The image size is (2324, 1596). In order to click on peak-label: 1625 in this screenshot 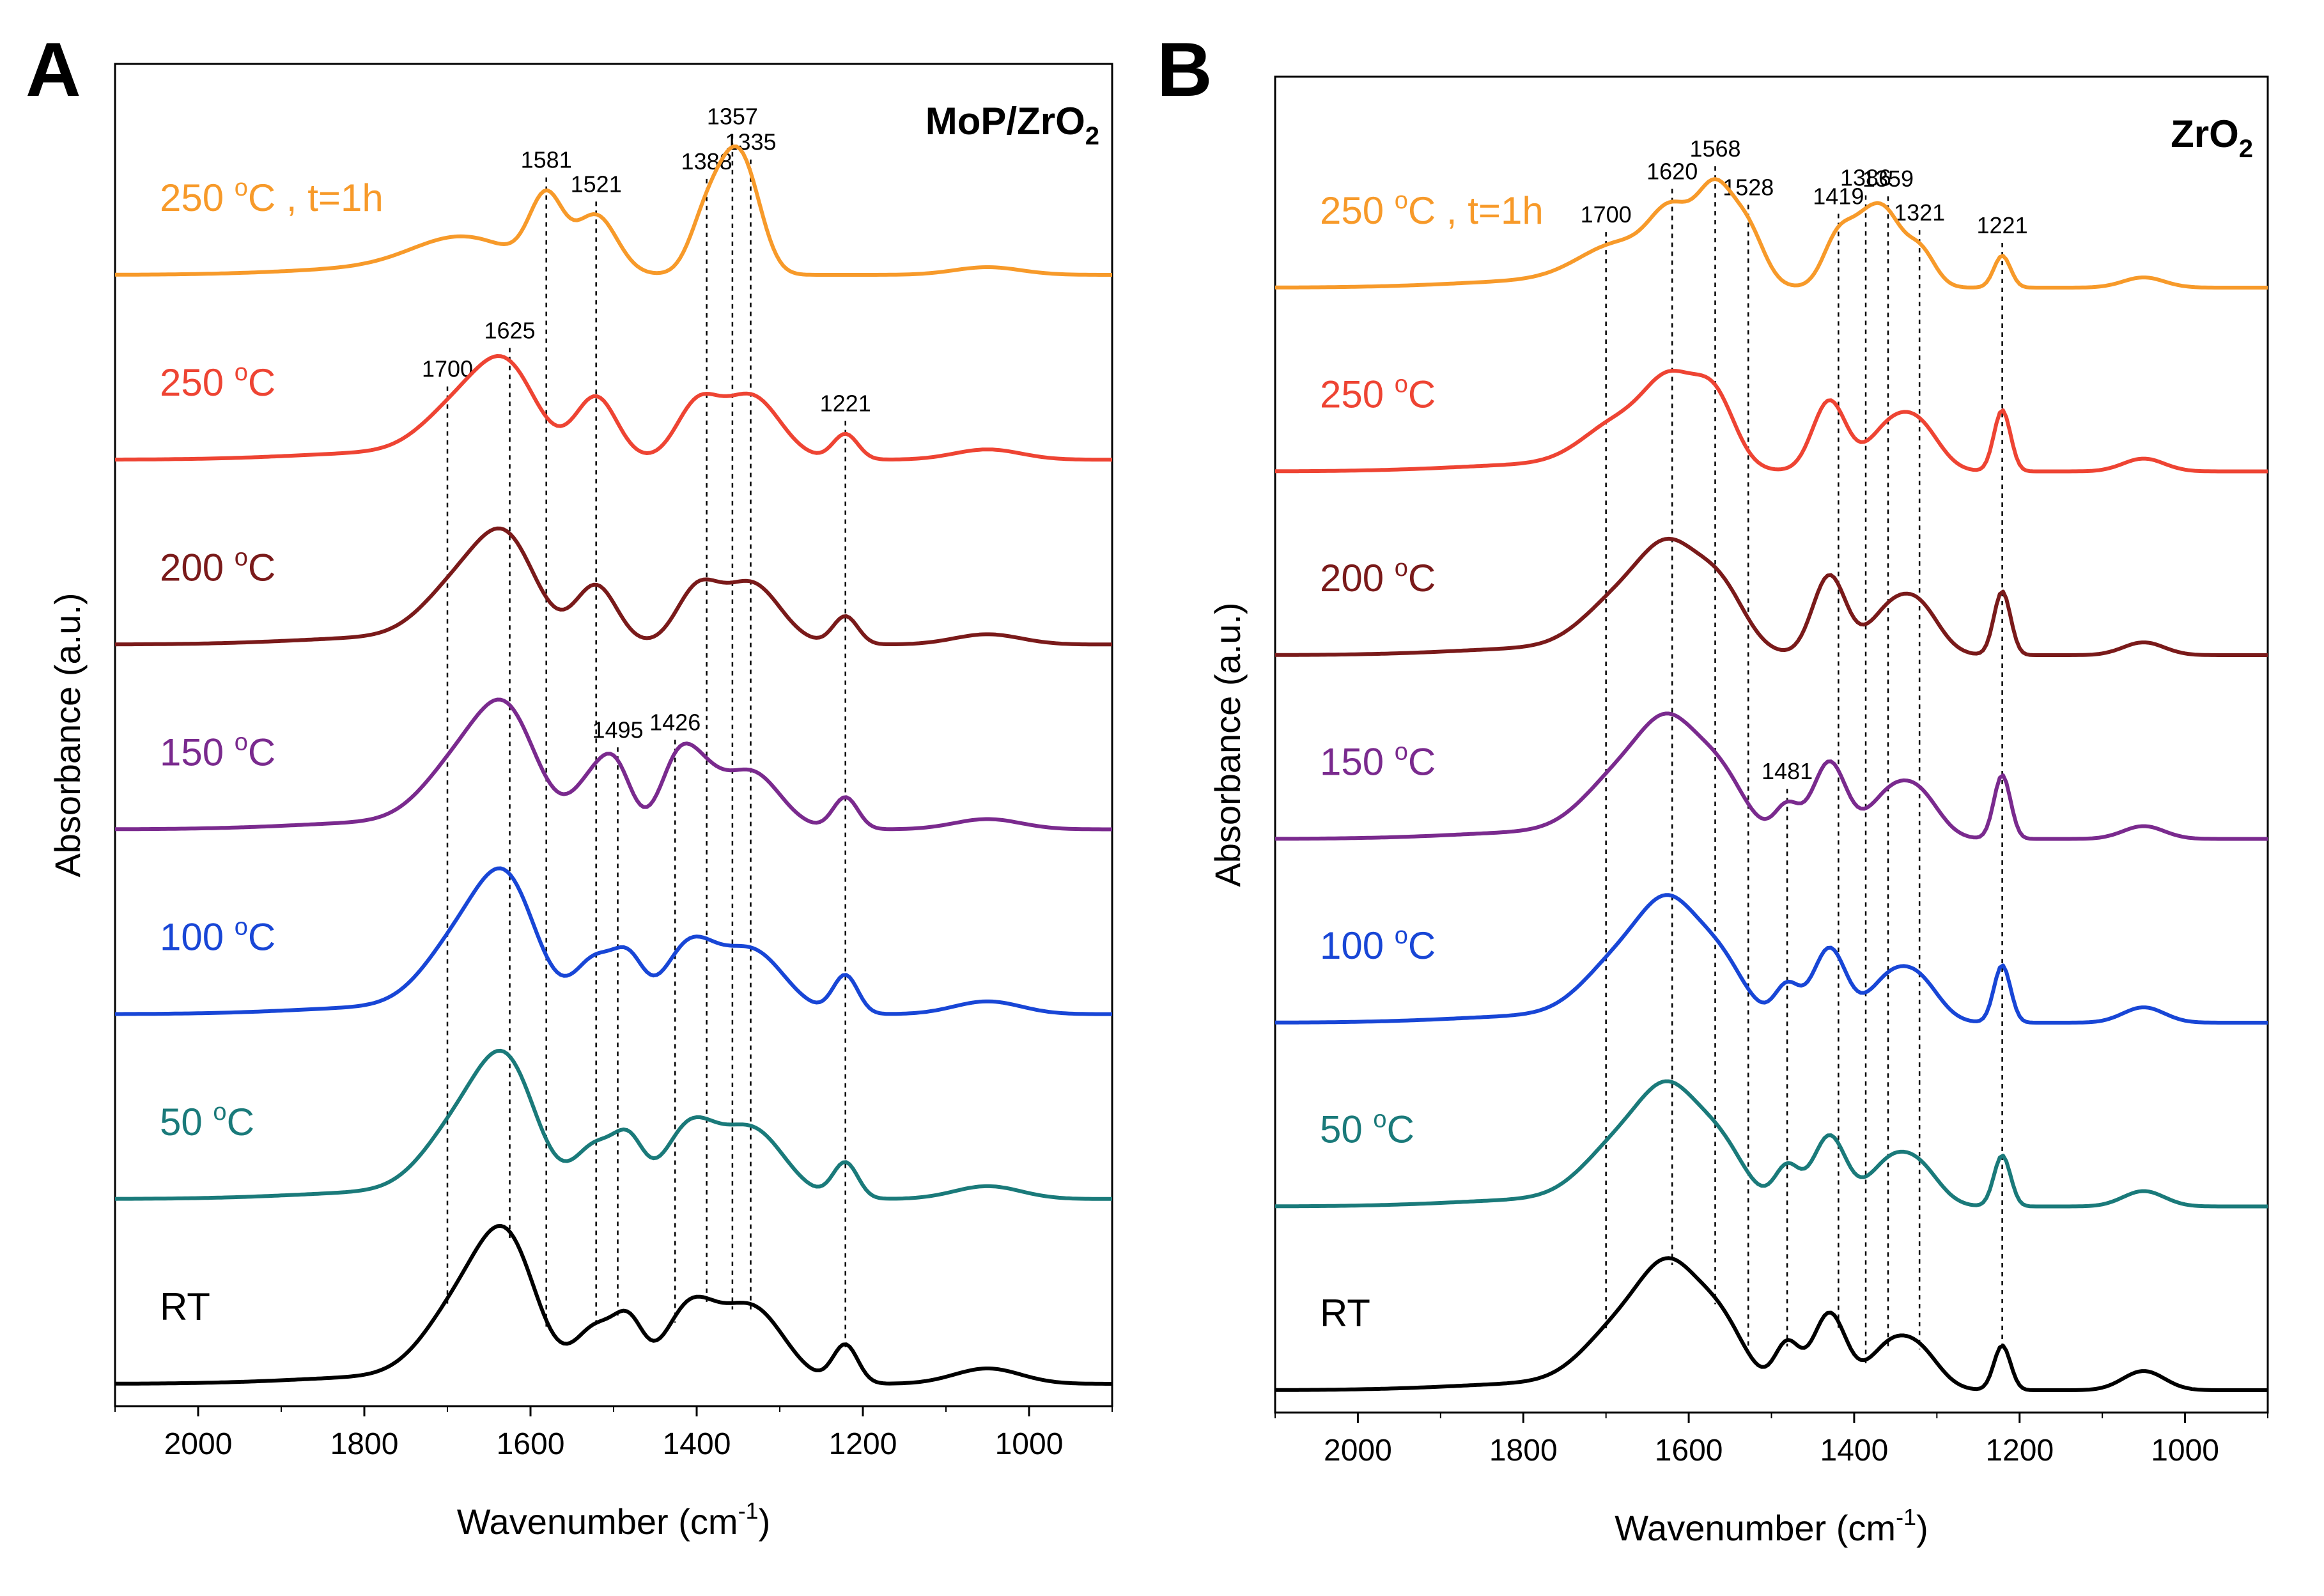, I will do `click(510, 330)`.